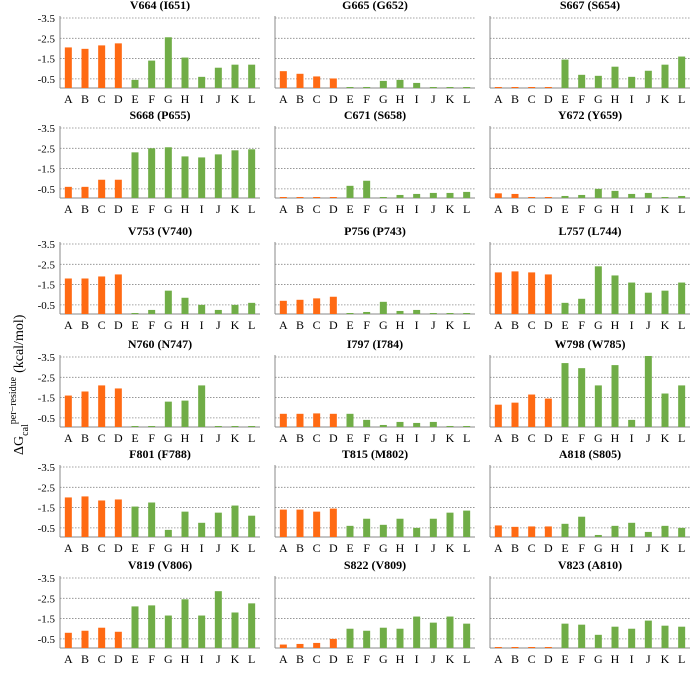  What do you see at coordinates (149, 501) in the screenshot?
I see `chart-panel: F801 (F788) -3.5 -2.5 -1.5 -0.5 A B C D E F G H I J K L` at bounding box center [149, 501].